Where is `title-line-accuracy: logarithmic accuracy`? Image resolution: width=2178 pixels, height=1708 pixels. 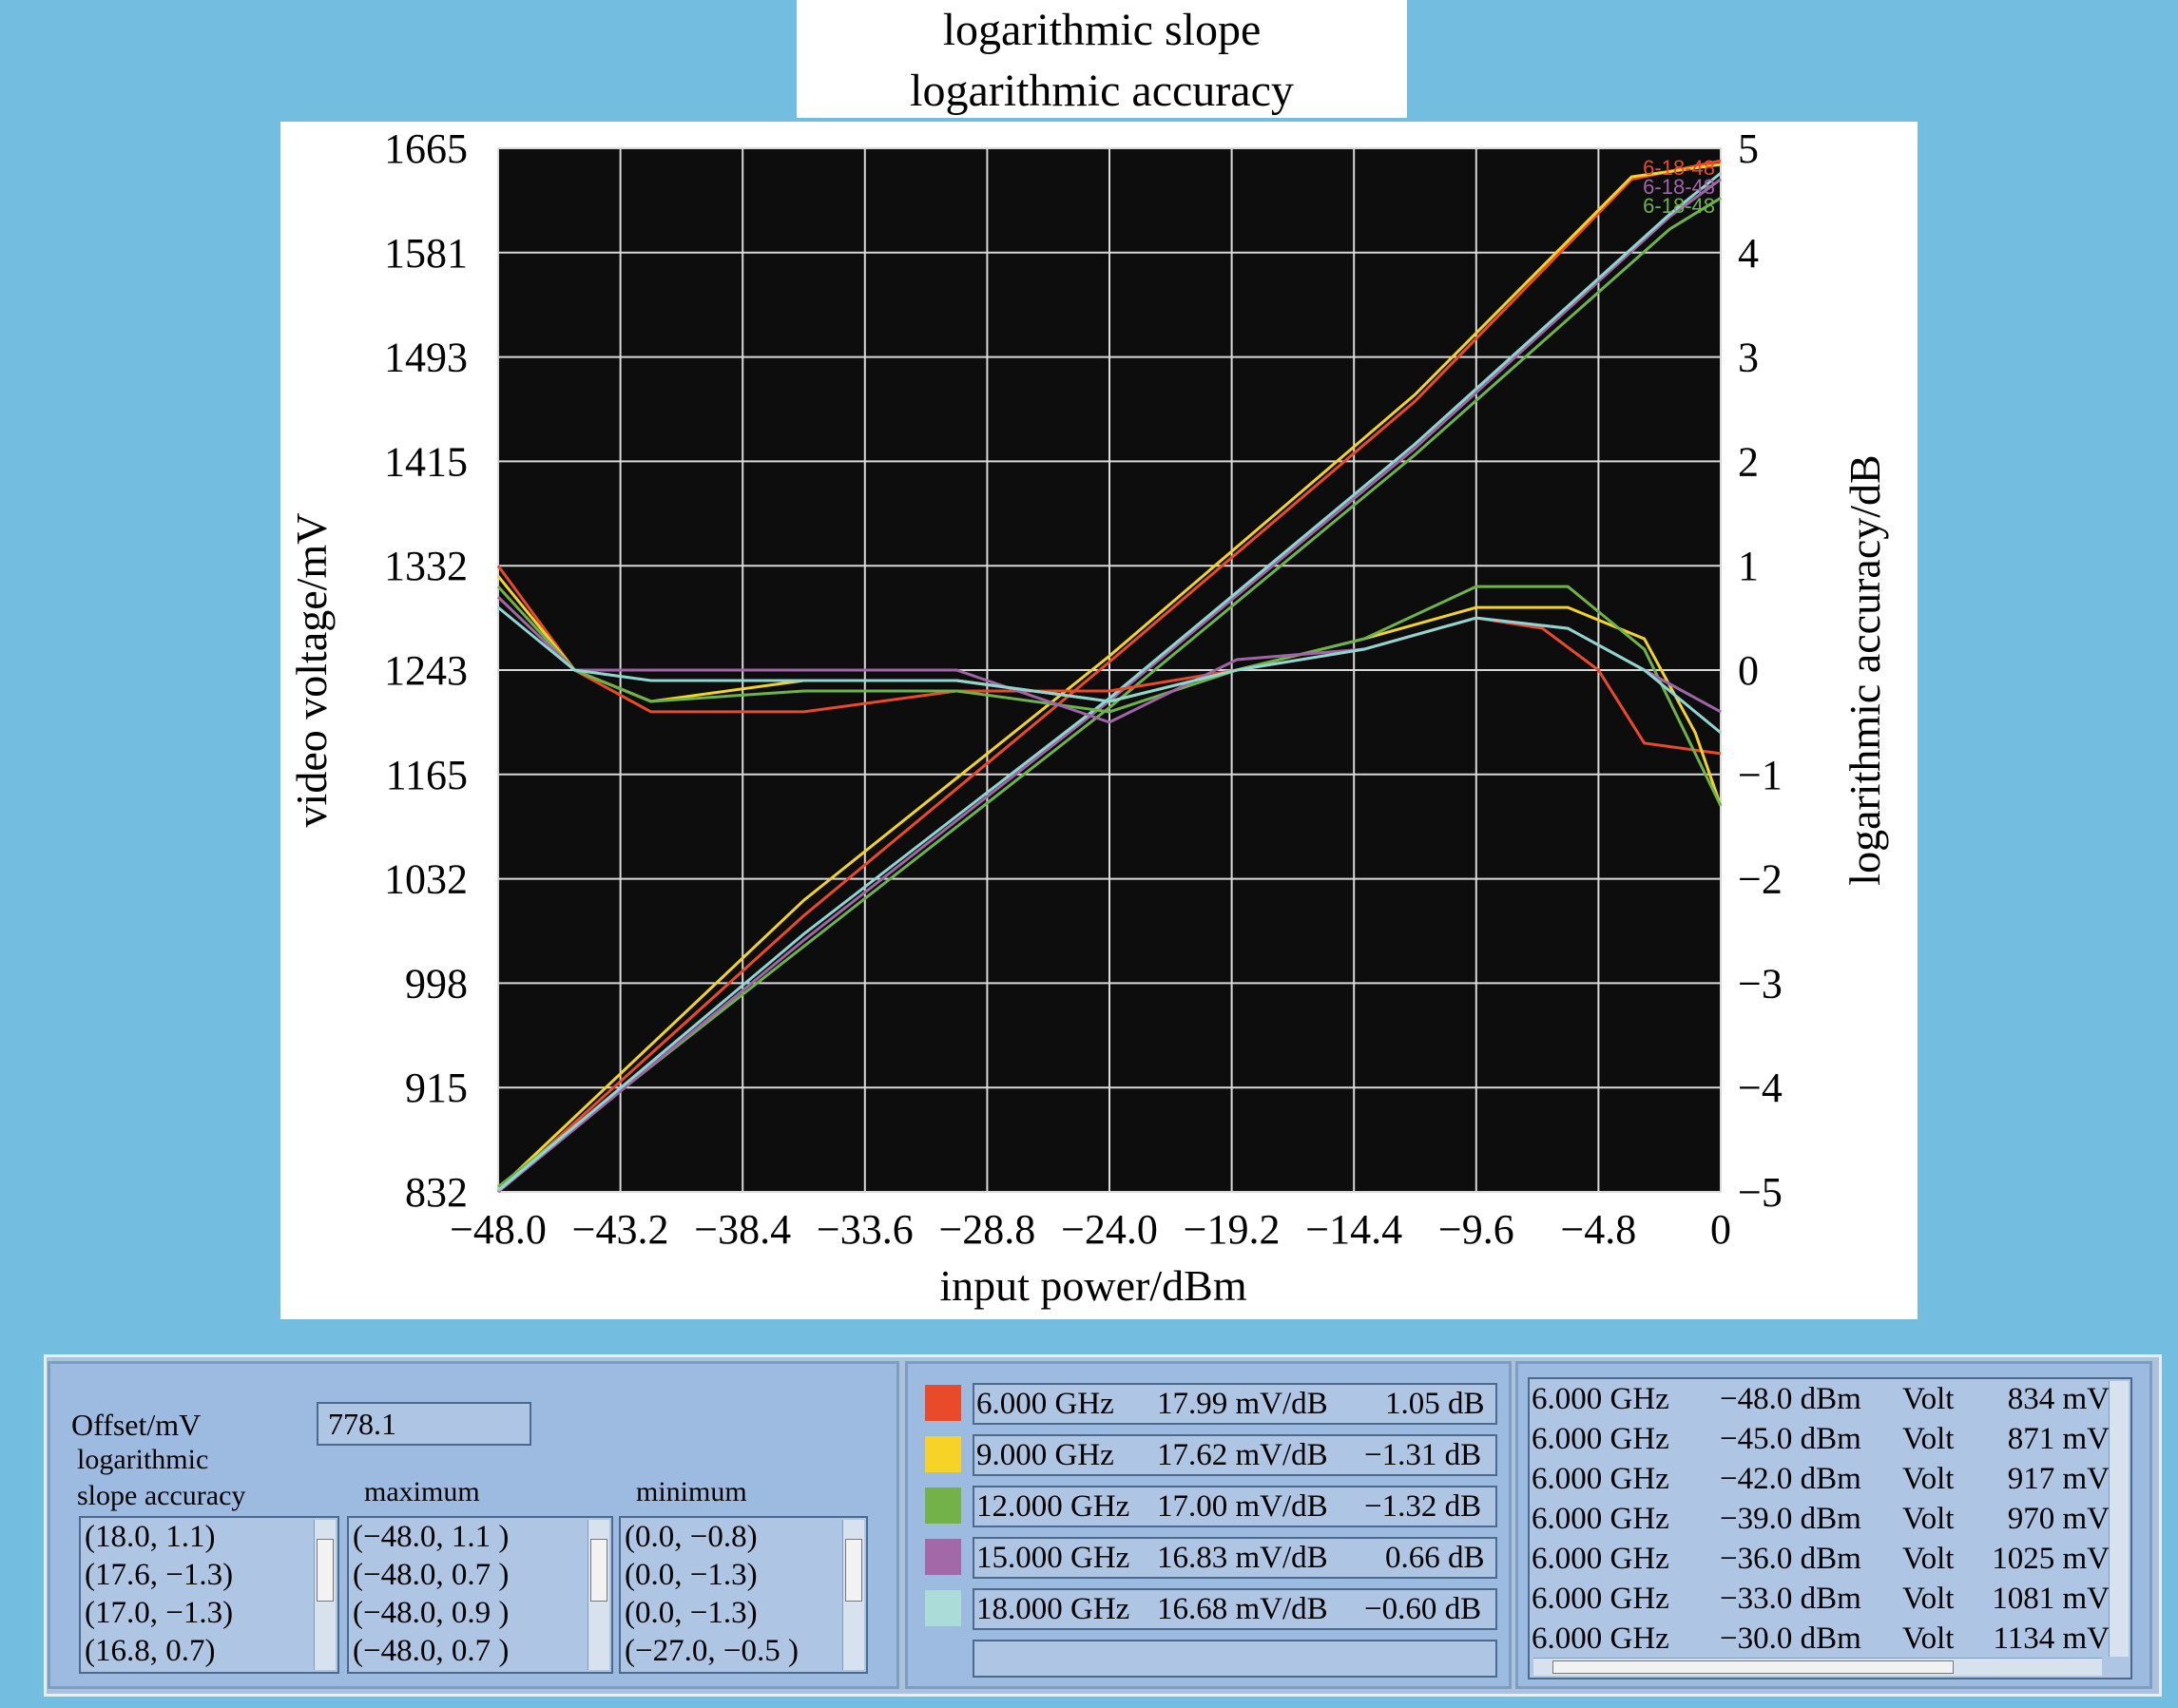 title-line-accuracy: logarithmic accuracy is located at coordinates (1102, 91).